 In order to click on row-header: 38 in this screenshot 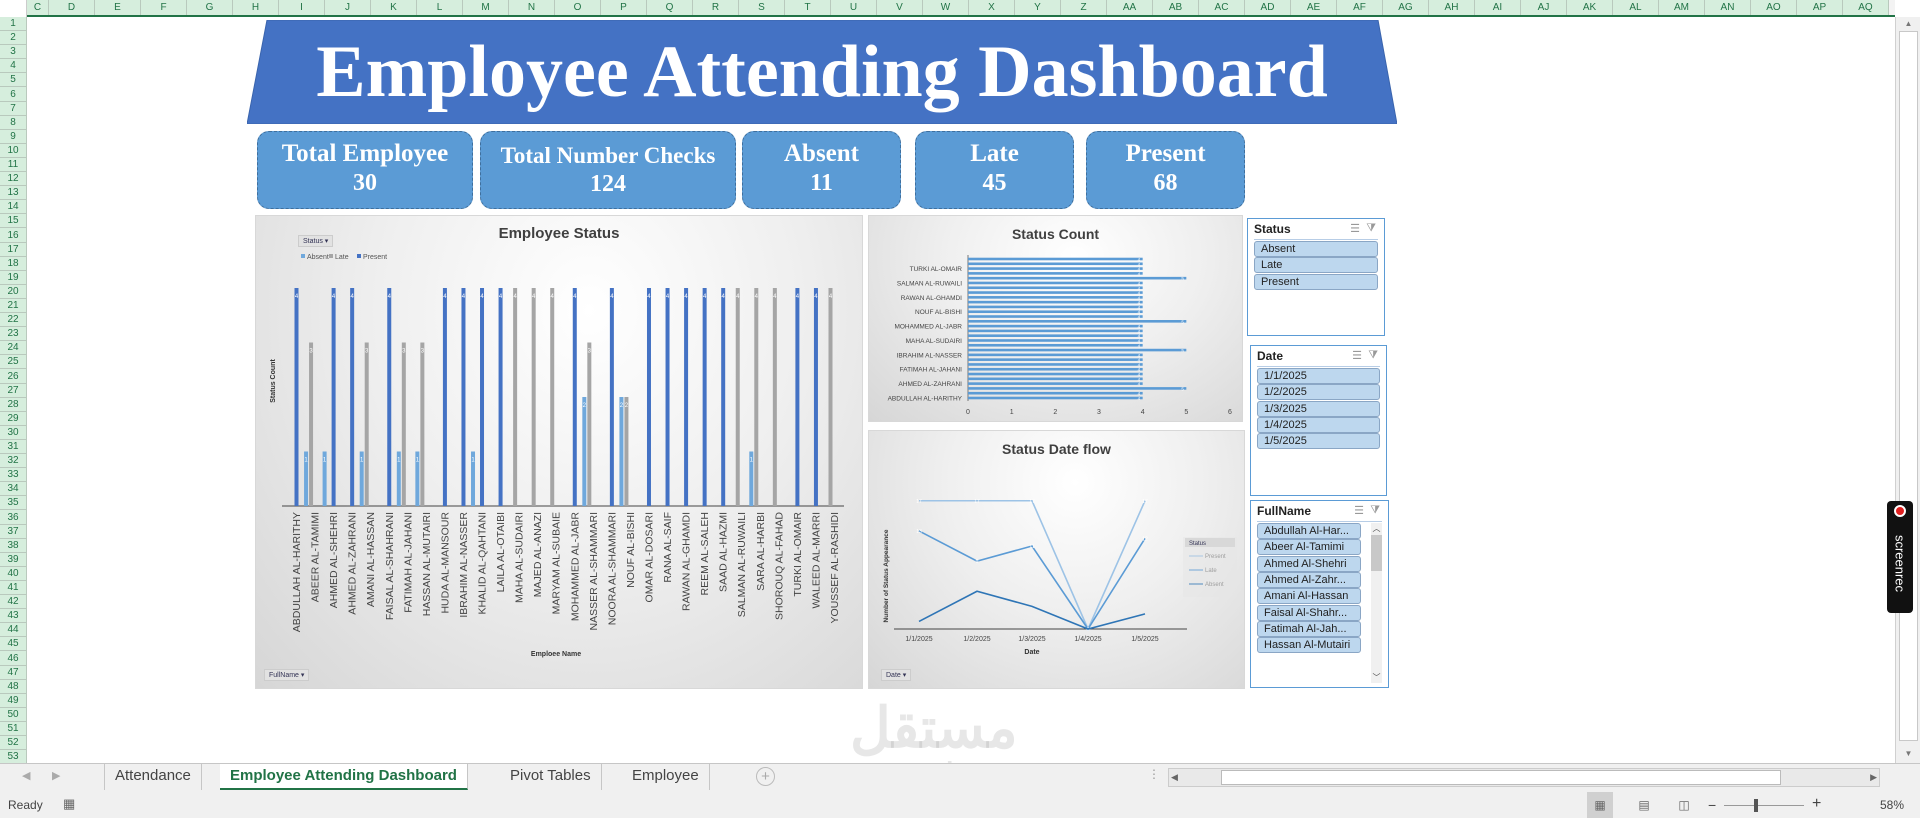, I will do `click(13, 546)`.